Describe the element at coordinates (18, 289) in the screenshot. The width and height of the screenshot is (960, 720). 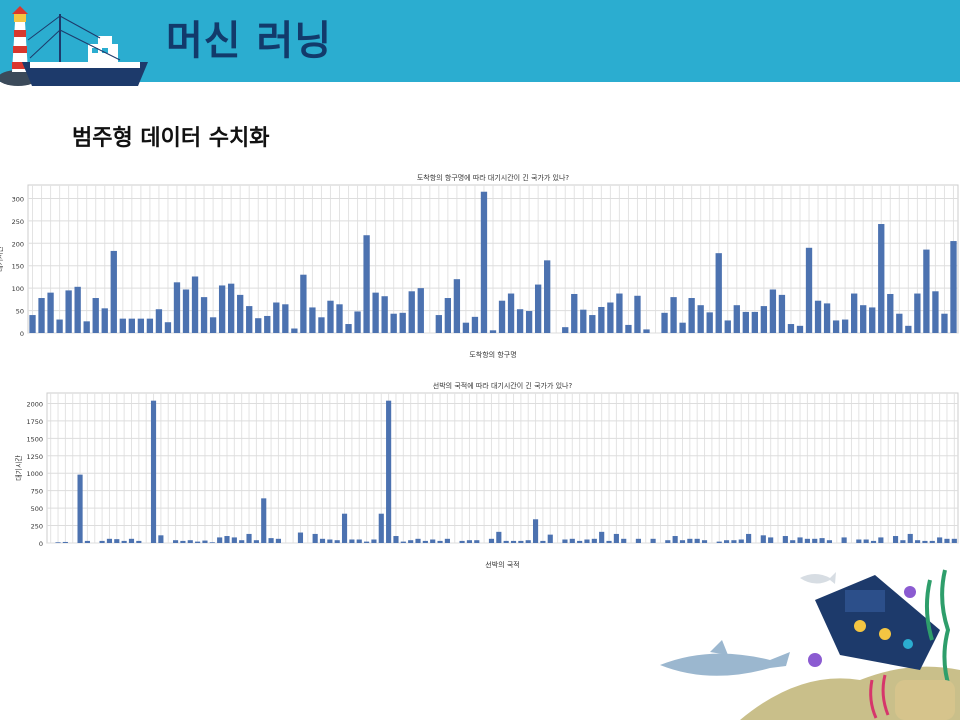
I see `y-tick-label: 100` at that location.